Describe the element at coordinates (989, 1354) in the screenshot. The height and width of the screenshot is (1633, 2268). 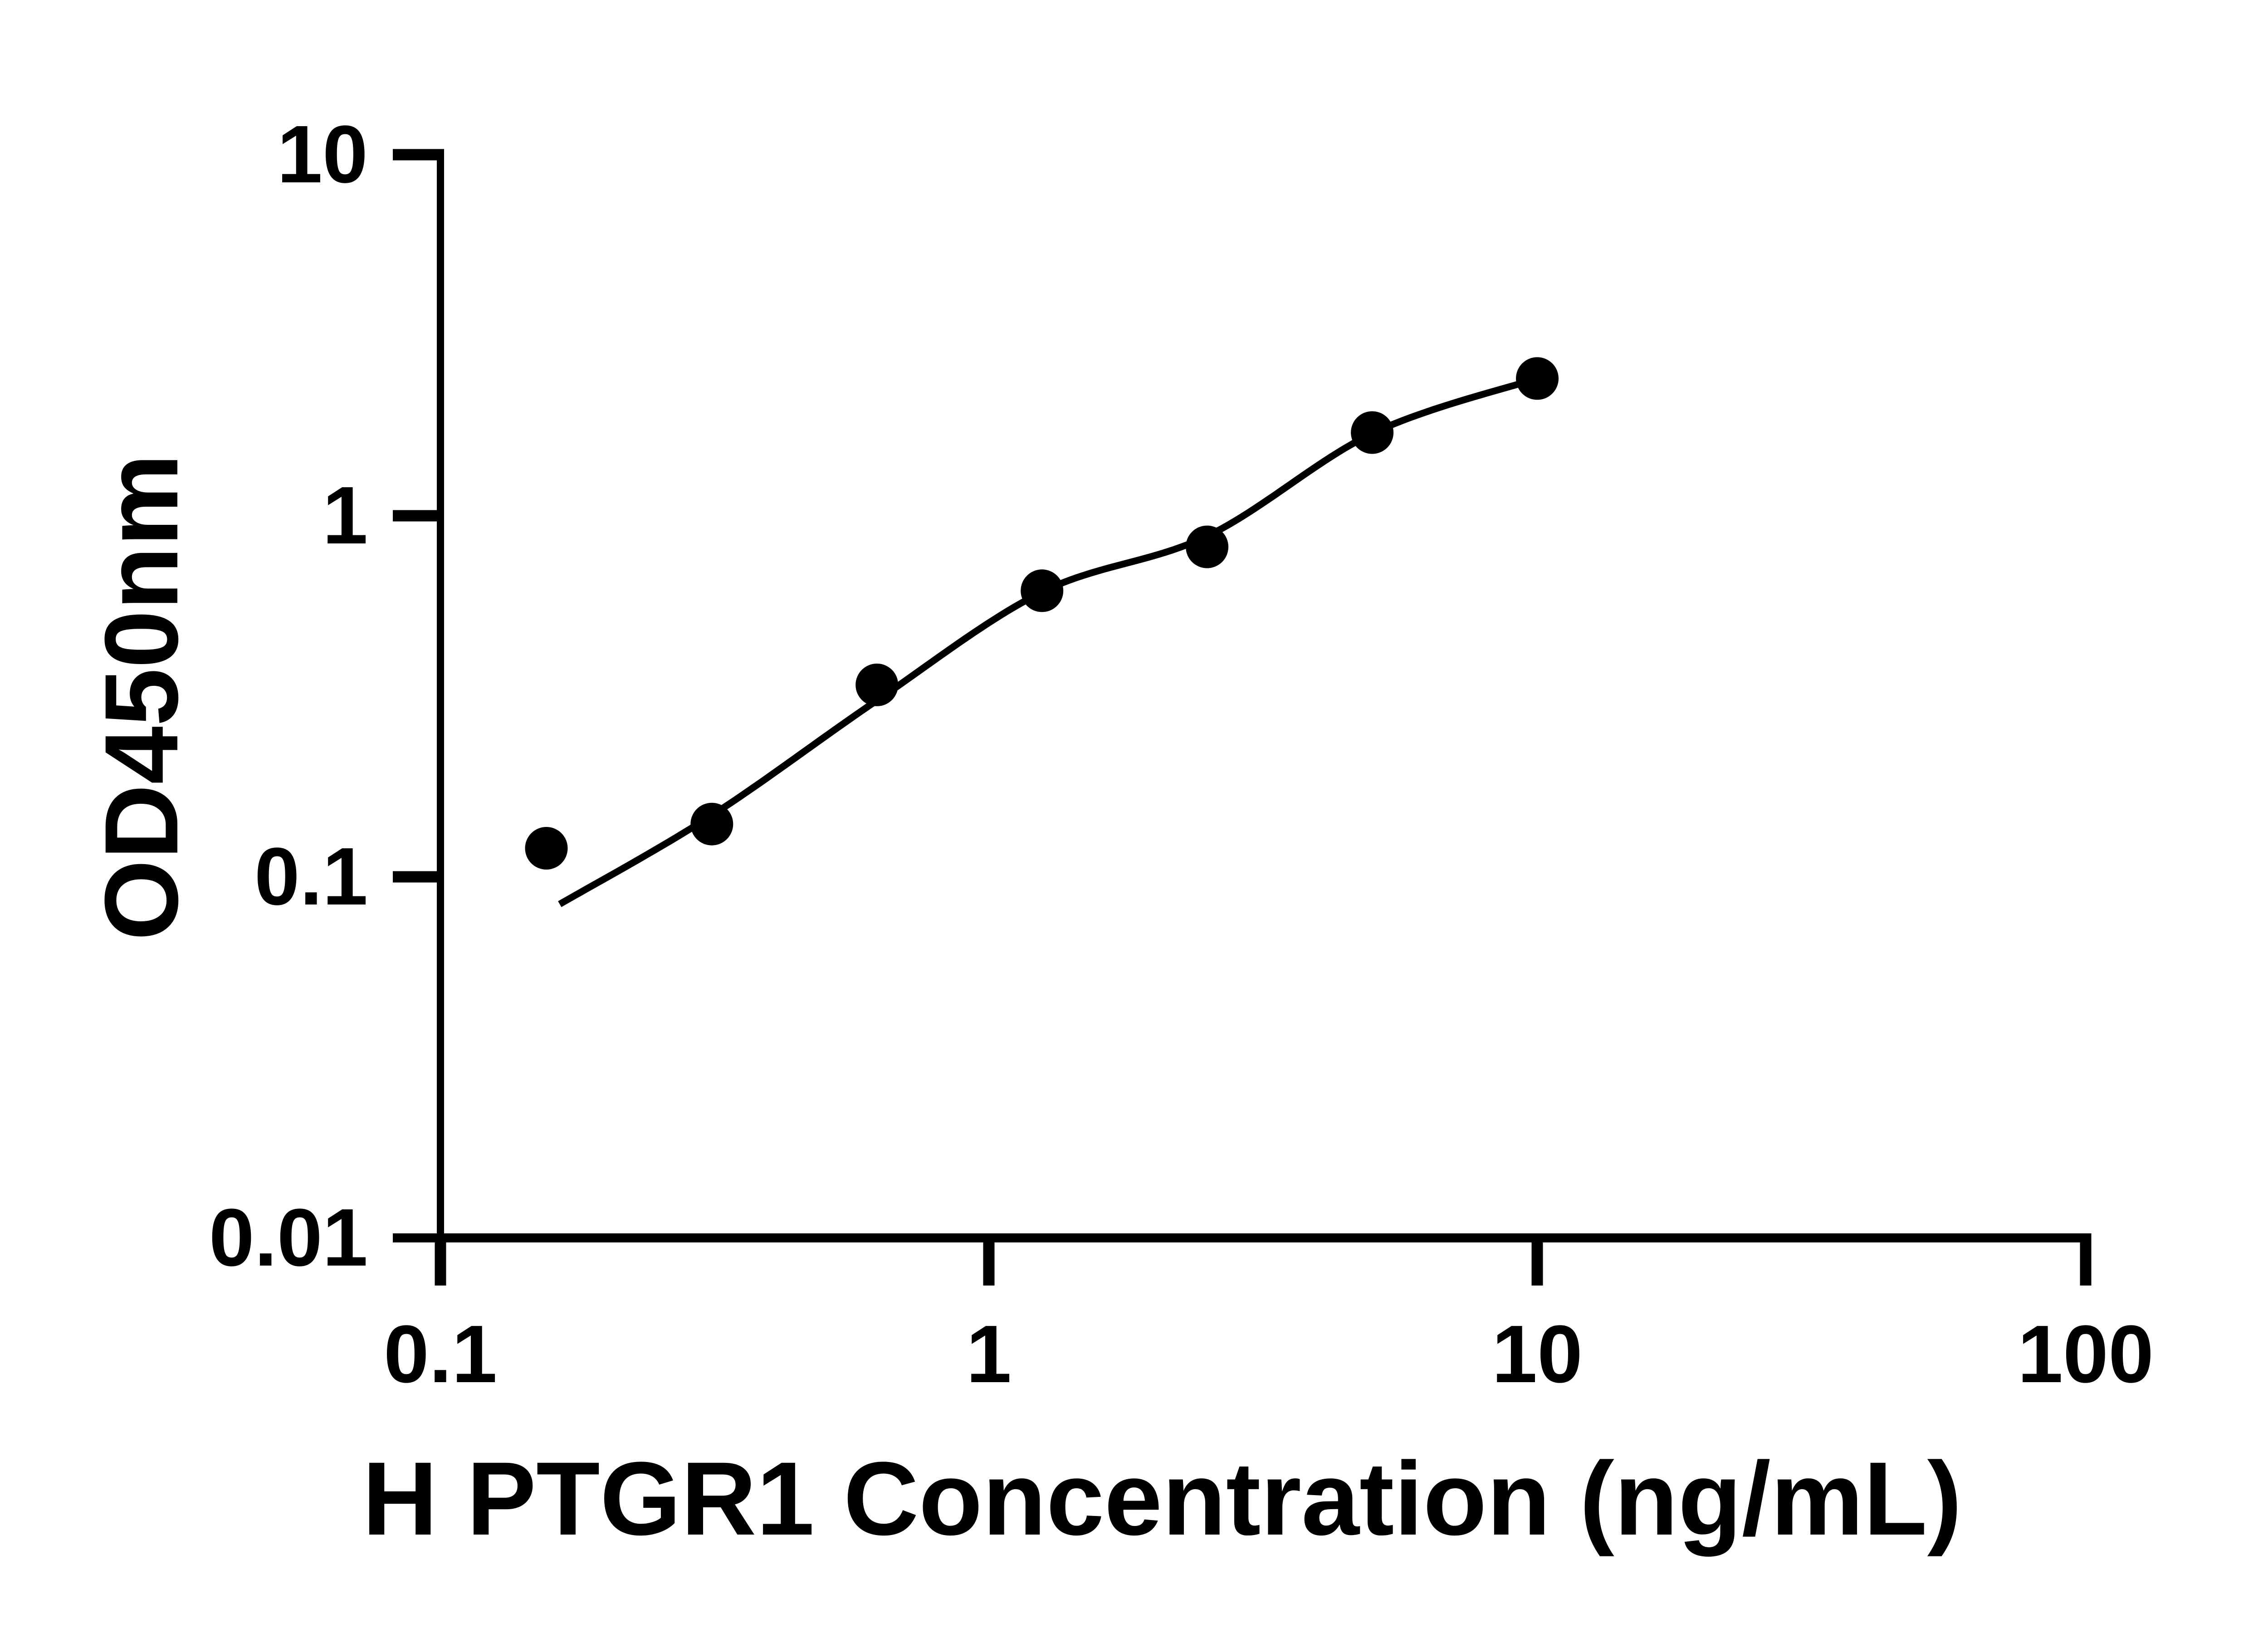
I see `x-tick-label-1: 1` at that location.